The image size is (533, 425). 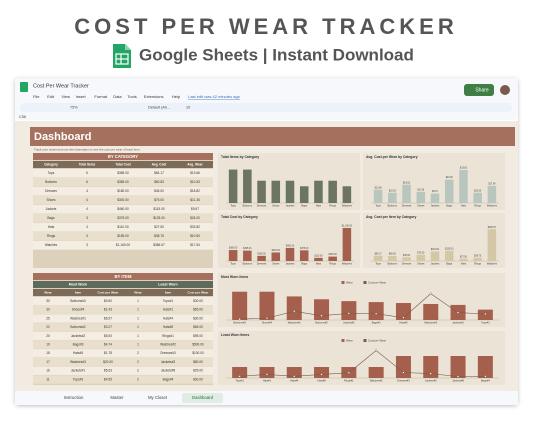 What do you see at coordinates (36, 96) in the screenshot?
I see `menu-item: File` at bounding box center [36, 96].